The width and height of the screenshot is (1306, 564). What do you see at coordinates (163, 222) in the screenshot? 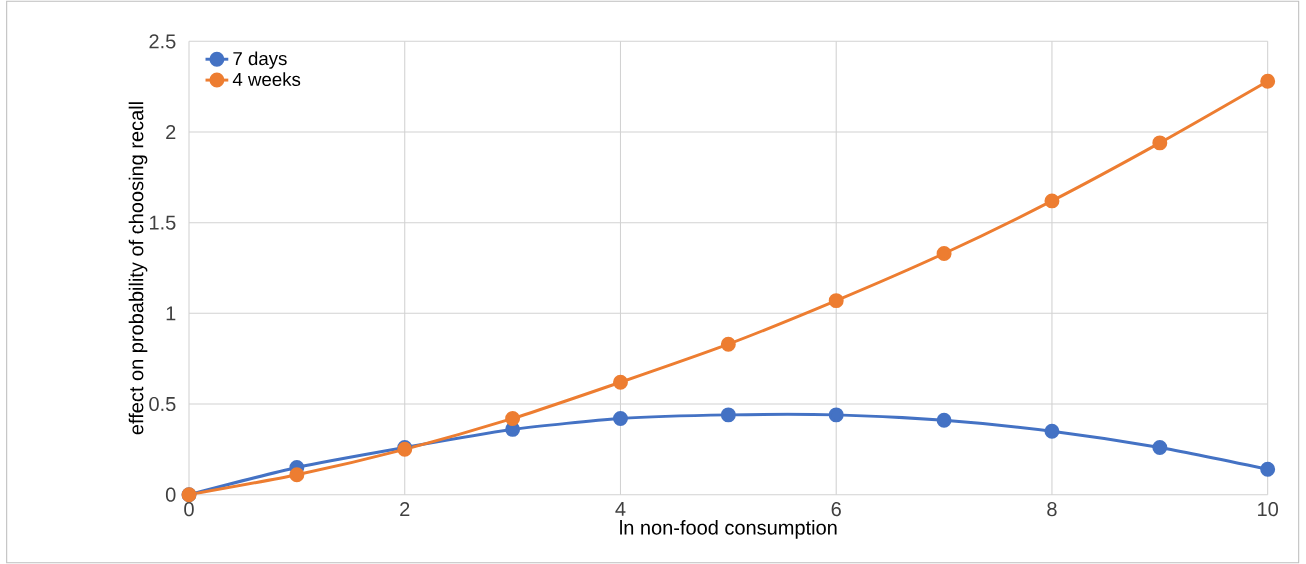
I see `y-tick-label: 1.5` at bounding box center [163, 222].